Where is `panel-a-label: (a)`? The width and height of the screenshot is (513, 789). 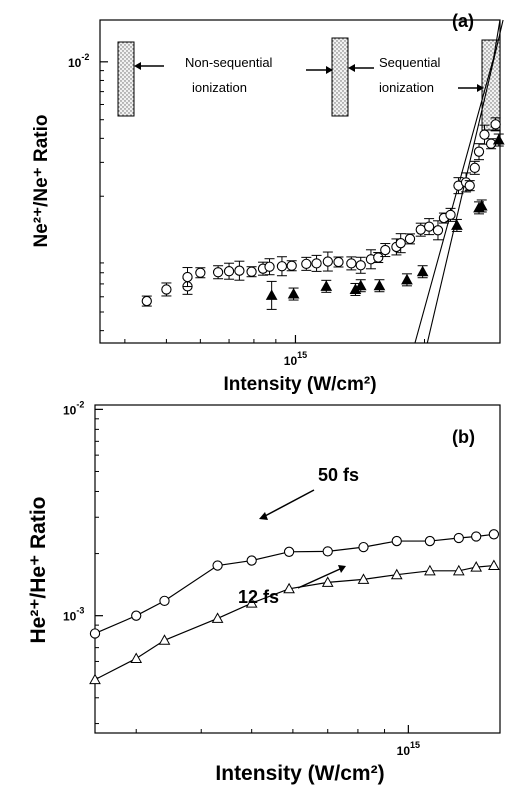 panel-a-label: (a) is located at coordinates (463, 21).